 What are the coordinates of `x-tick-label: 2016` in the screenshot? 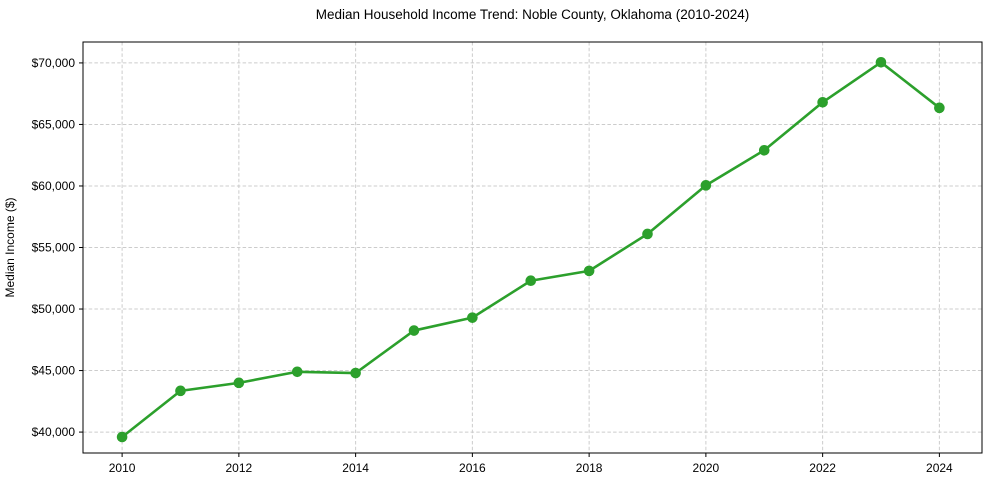 It's located at (472, 468).